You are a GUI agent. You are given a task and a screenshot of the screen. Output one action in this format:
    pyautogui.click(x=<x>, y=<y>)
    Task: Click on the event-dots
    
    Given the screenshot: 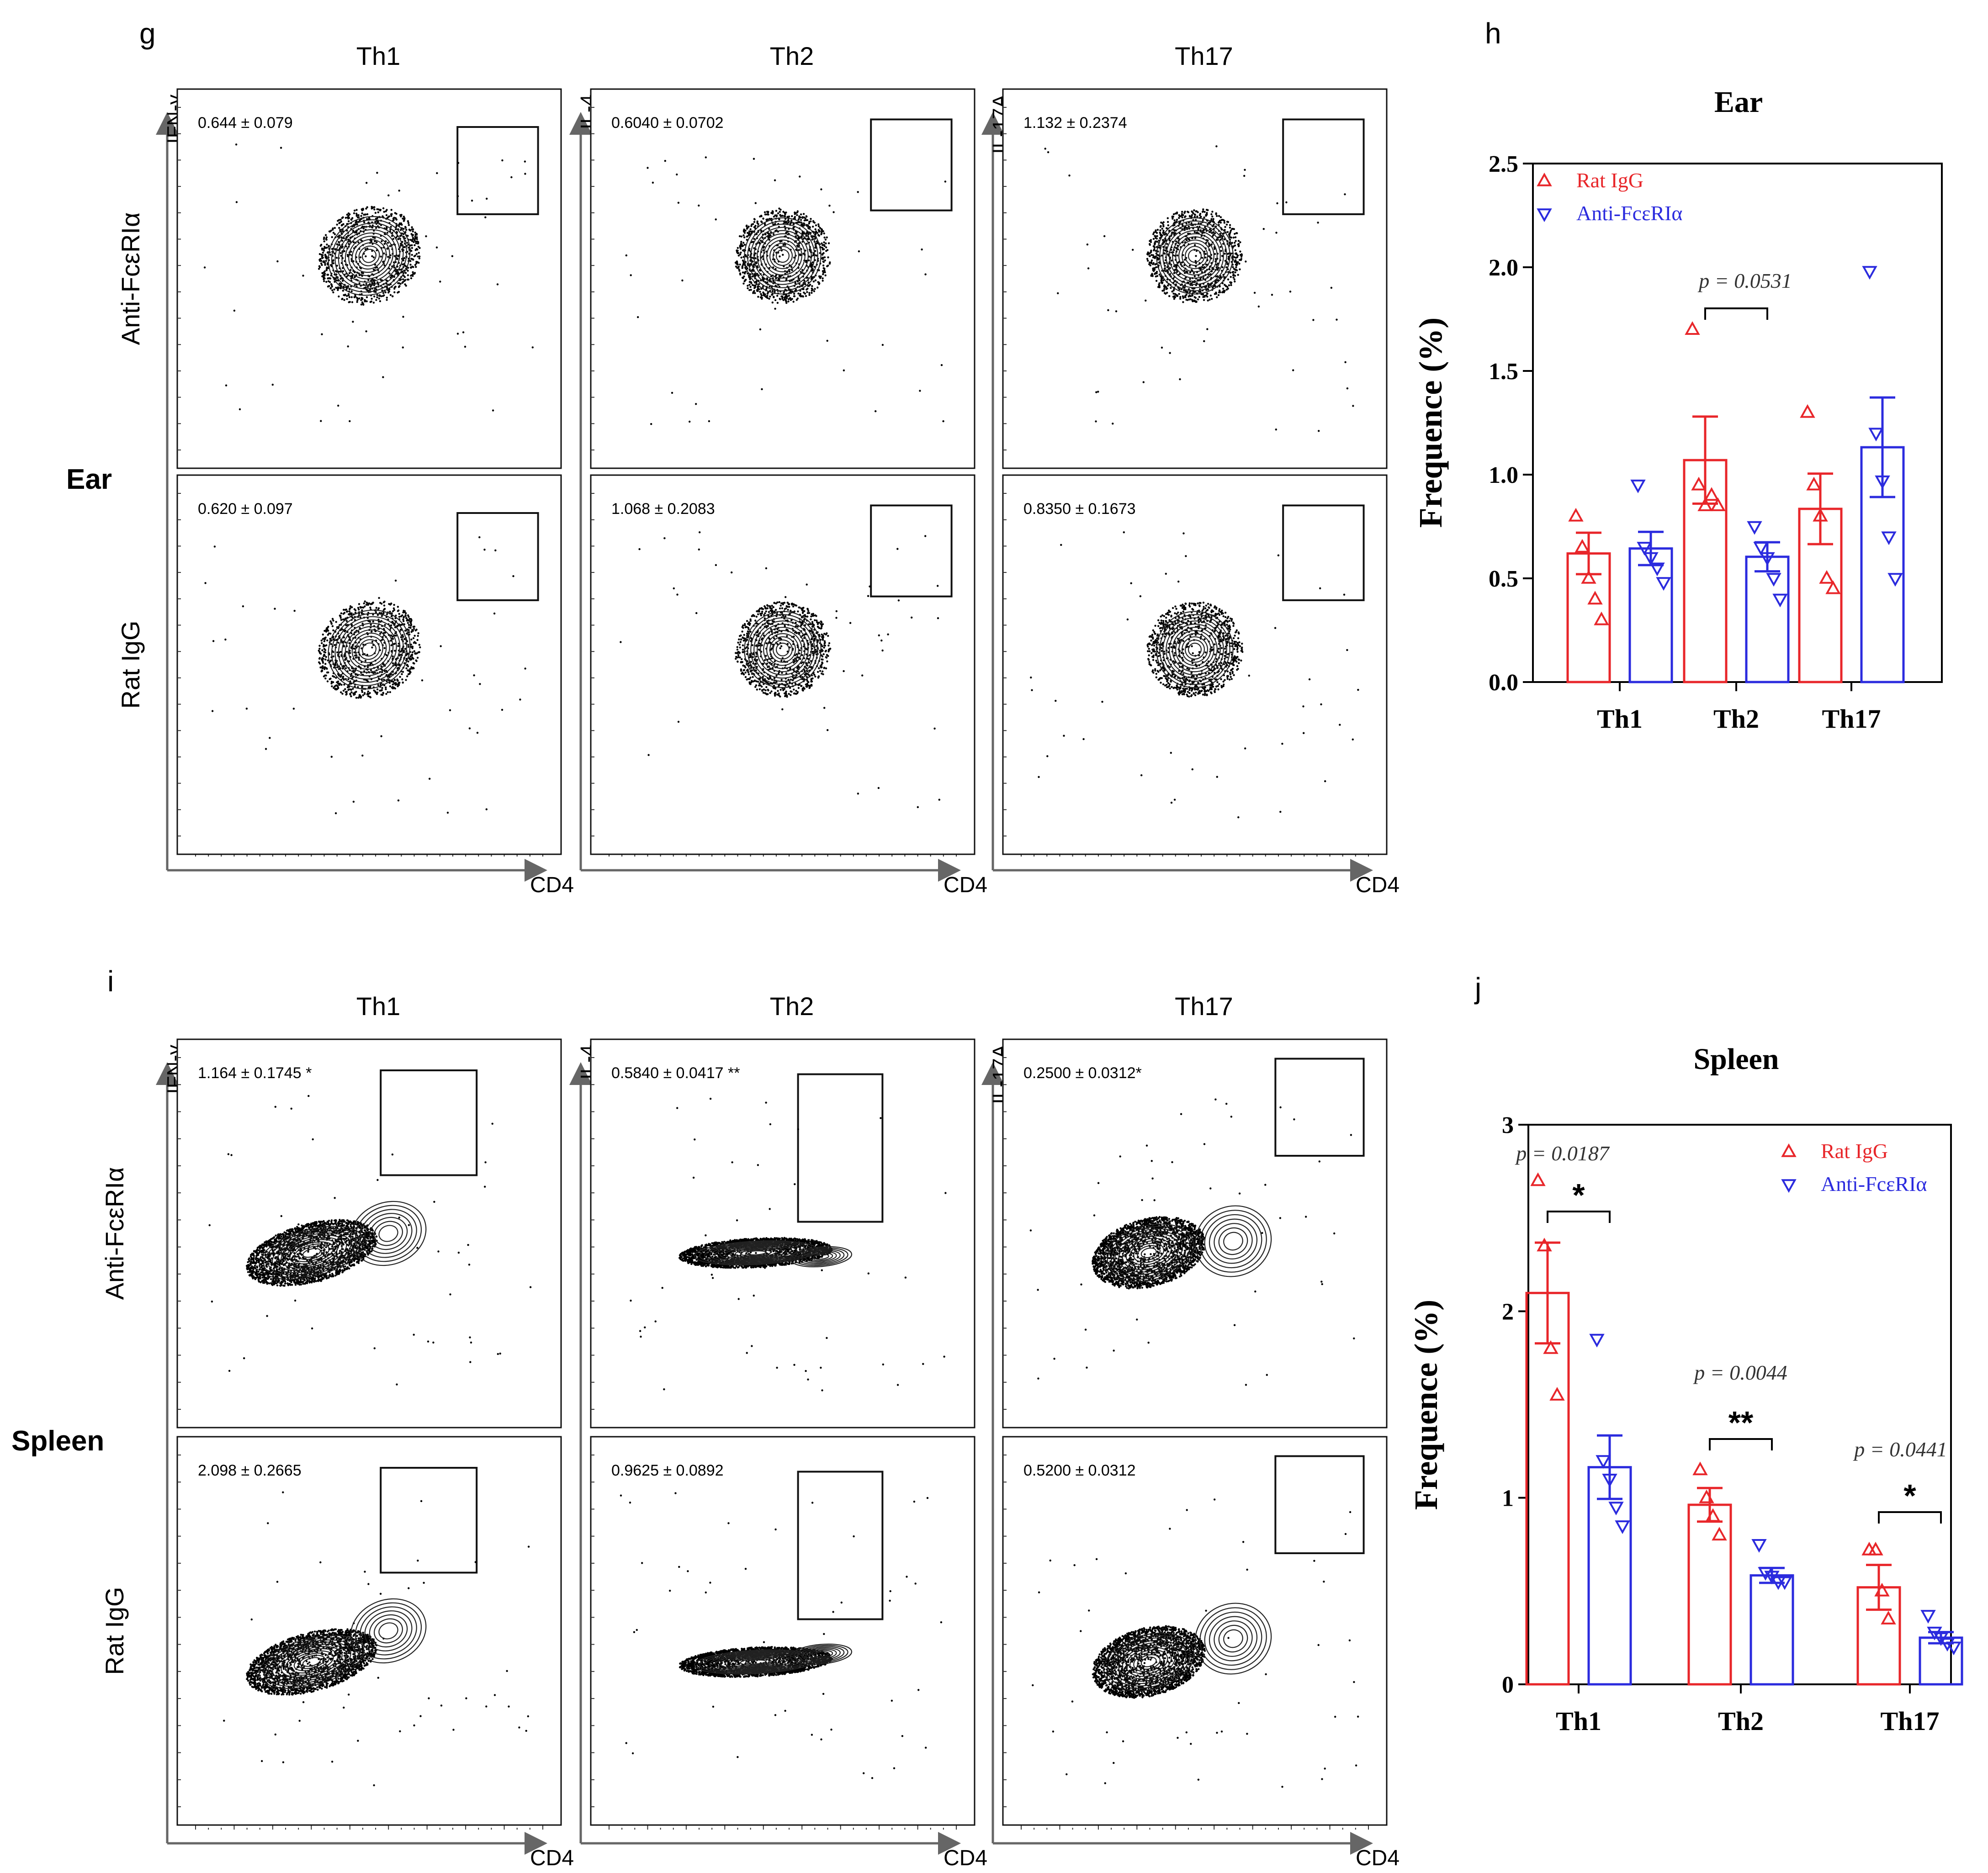 What is the action you would take?
    pyautogui.click(x=1194, y=675)
    